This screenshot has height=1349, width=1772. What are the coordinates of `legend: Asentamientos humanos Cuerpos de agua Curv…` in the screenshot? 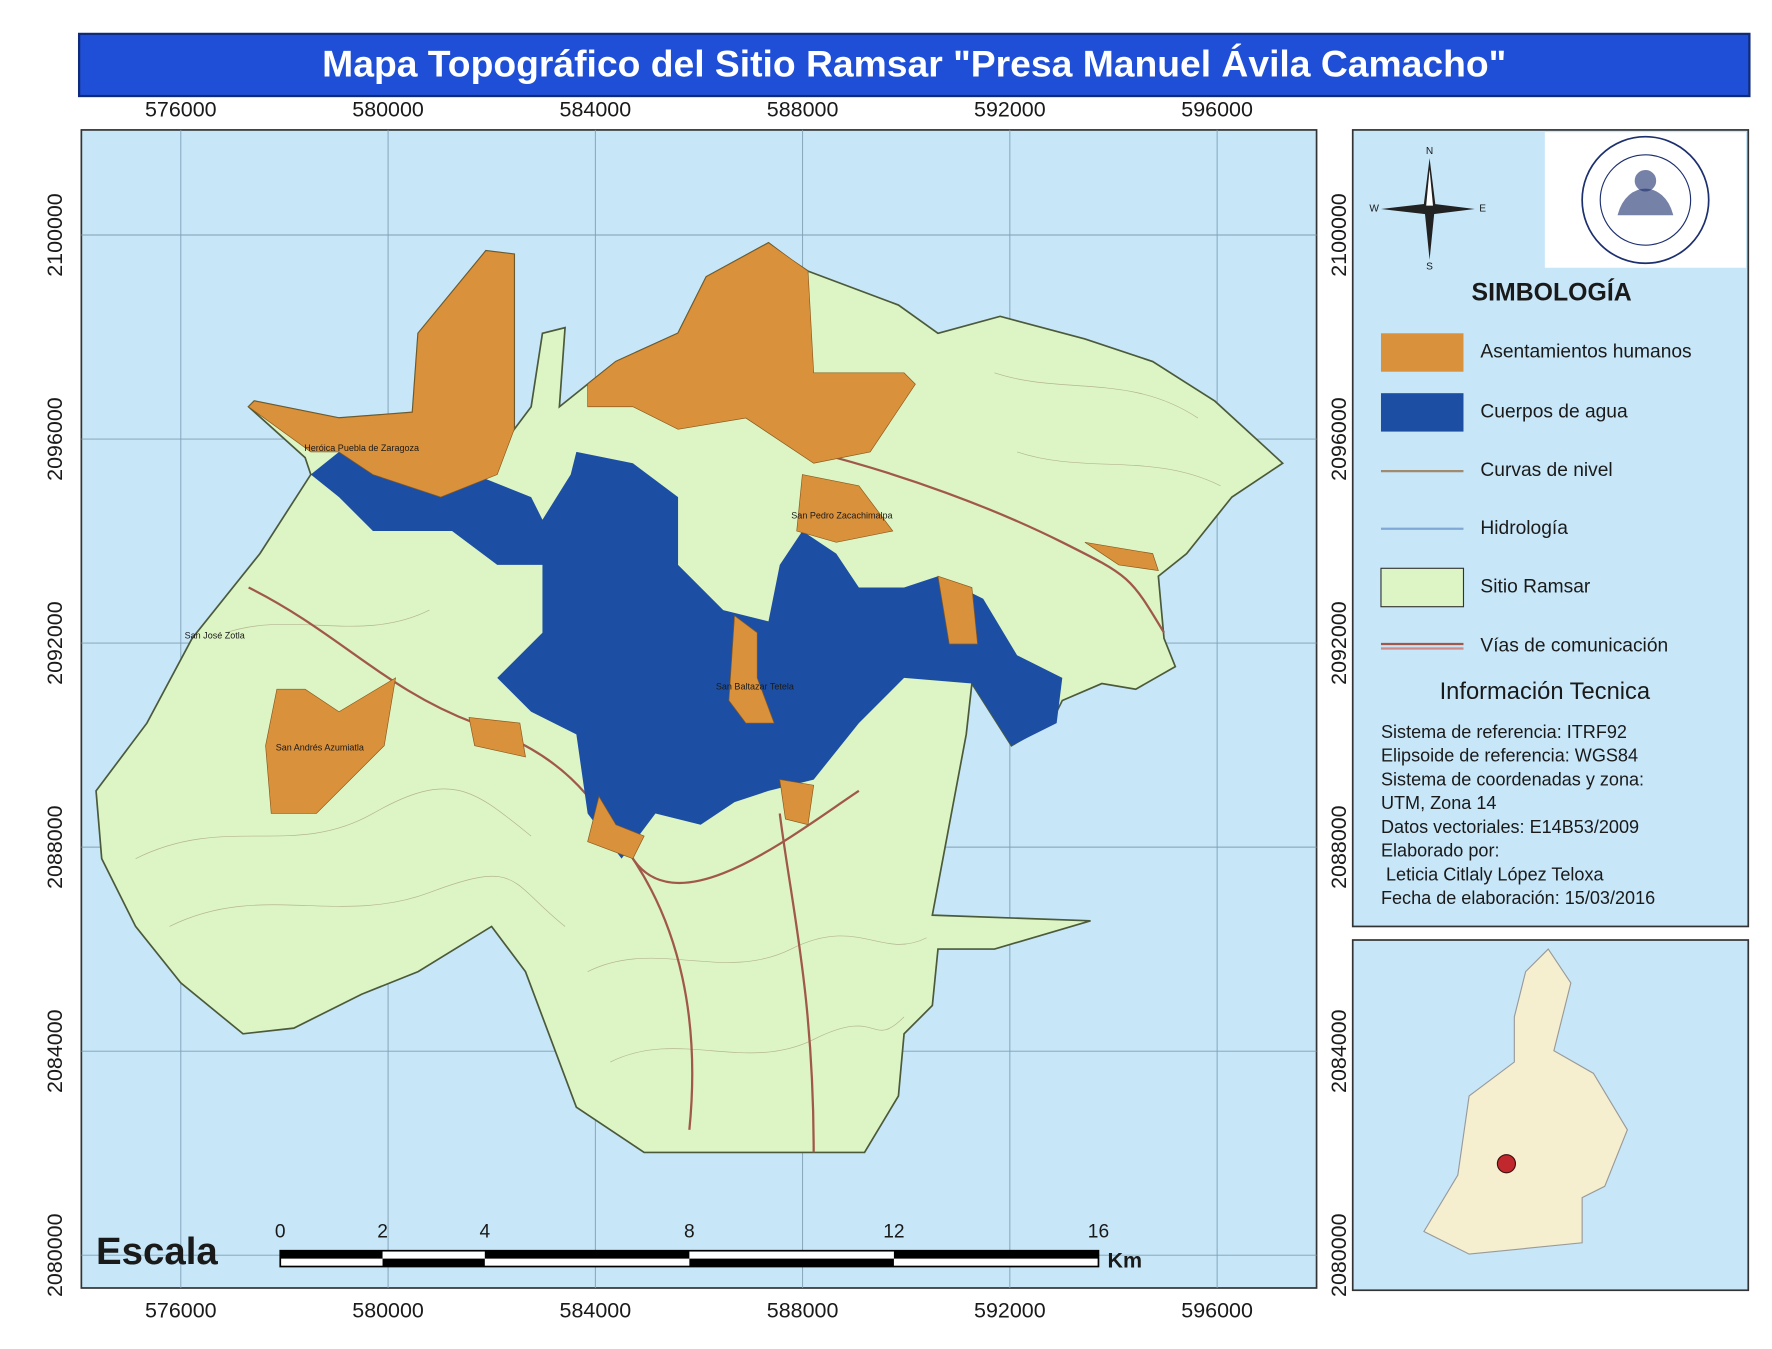 It's located at (1536, 494).